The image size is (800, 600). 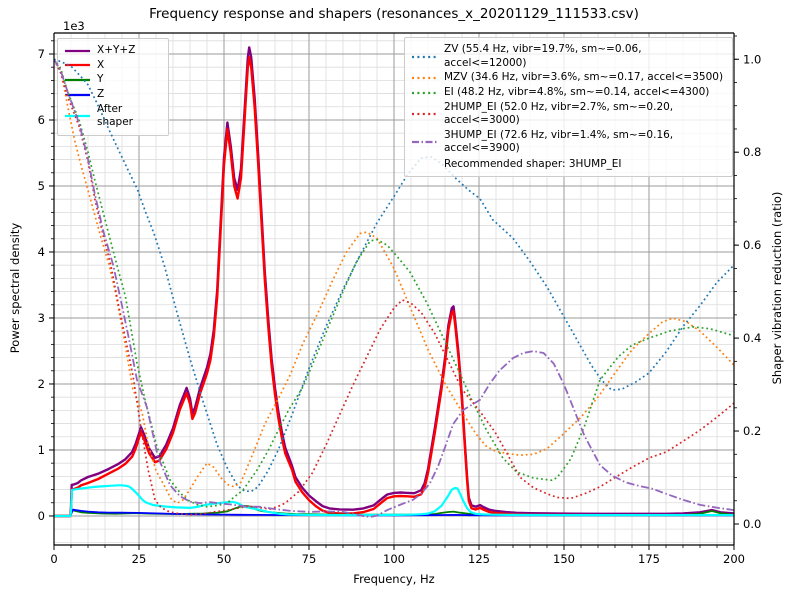 I want to click on curve-psd-y, so click(x=394, y=511).